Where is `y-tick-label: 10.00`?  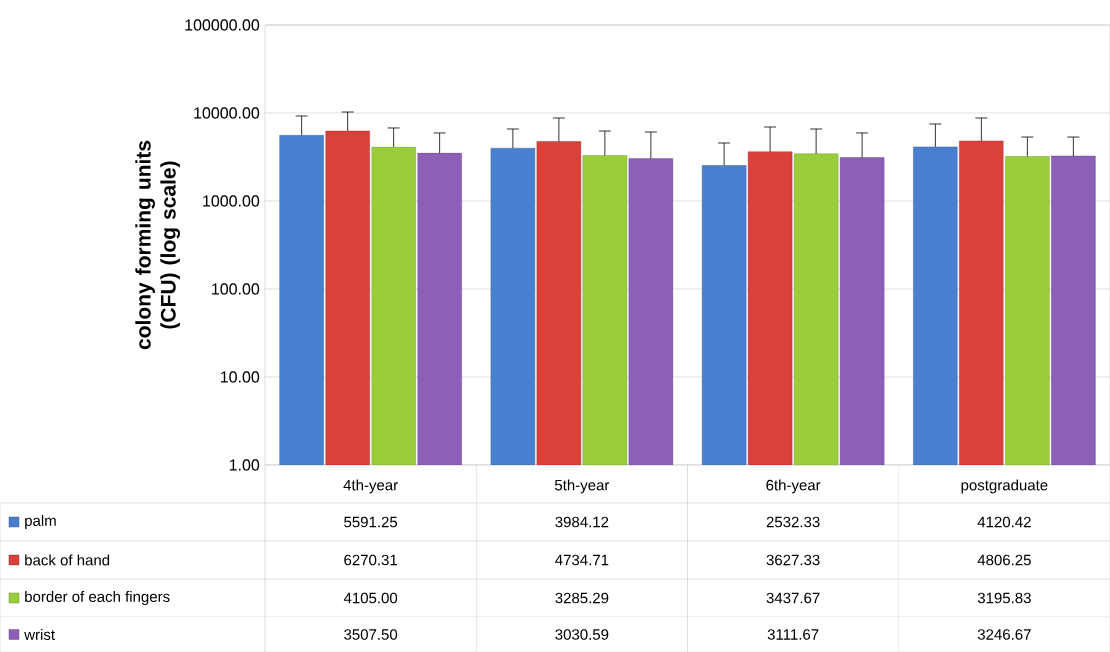
y-tick-label: 10.00 is located at coordinates (240, 377).